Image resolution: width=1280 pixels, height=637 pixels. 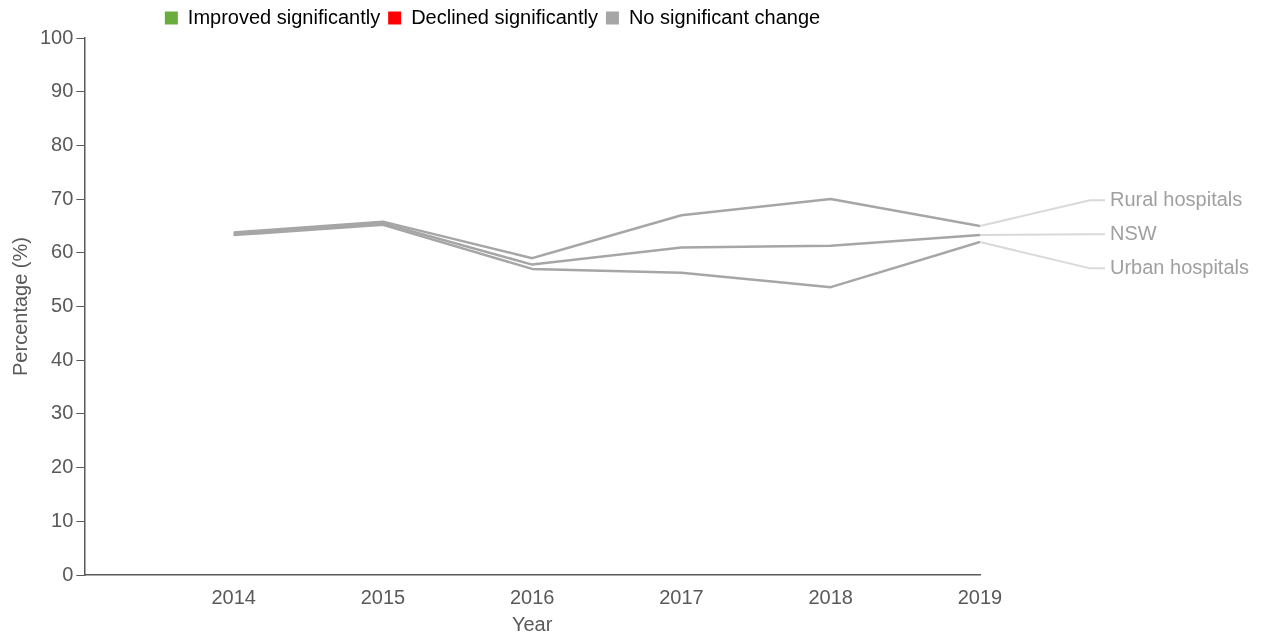 What do you see at coordinates (62, 90) in the screenshot?
I see `y-tick-label: 90` at bounding box center [62, 90].